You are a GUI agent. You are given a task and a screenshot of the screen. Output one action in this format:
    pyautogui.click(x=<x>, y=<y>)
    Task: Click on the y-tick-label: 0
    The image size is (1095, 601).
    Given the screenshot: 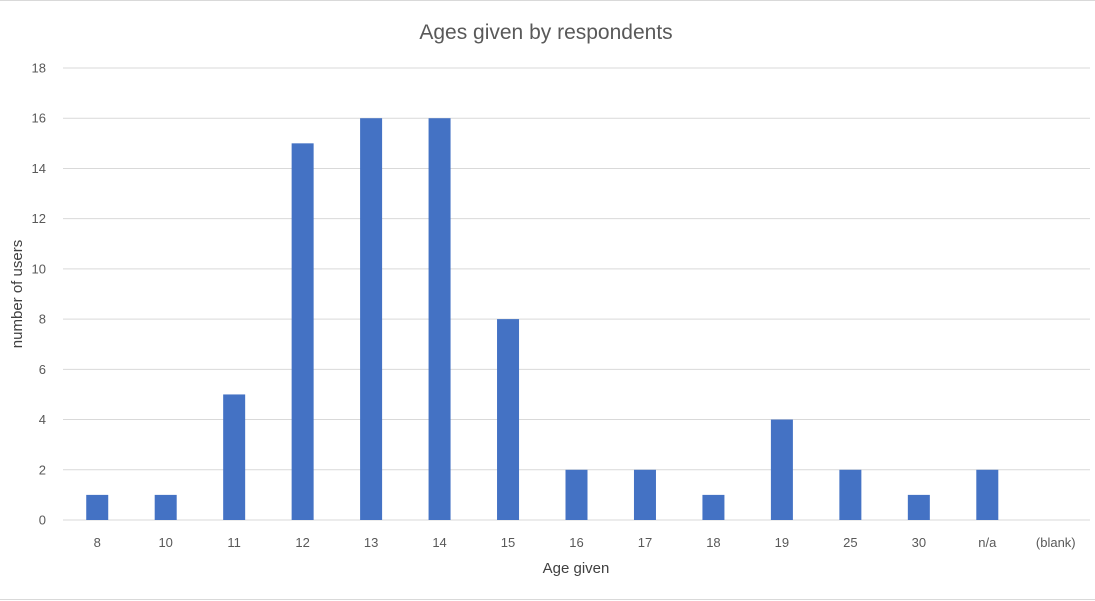 What is the action you would take?
    pyautogui.click(x=42, y=520)
    